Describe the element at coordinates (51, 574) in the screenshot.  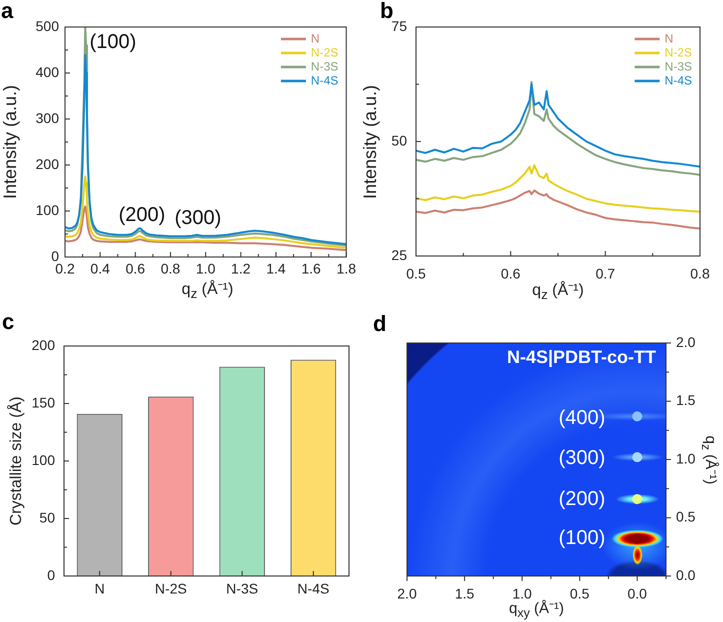
I see `y-tick-label: 0` at that location.